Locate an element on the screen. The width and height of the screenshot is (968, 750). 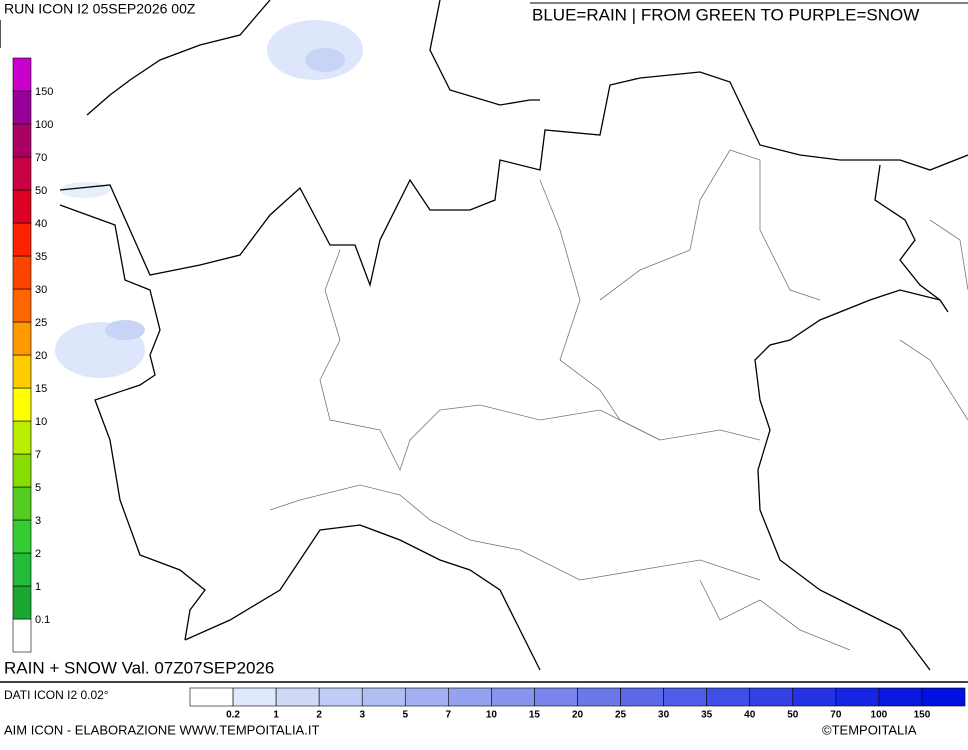
snow-label: 50 is located at coordinates (41, 191).